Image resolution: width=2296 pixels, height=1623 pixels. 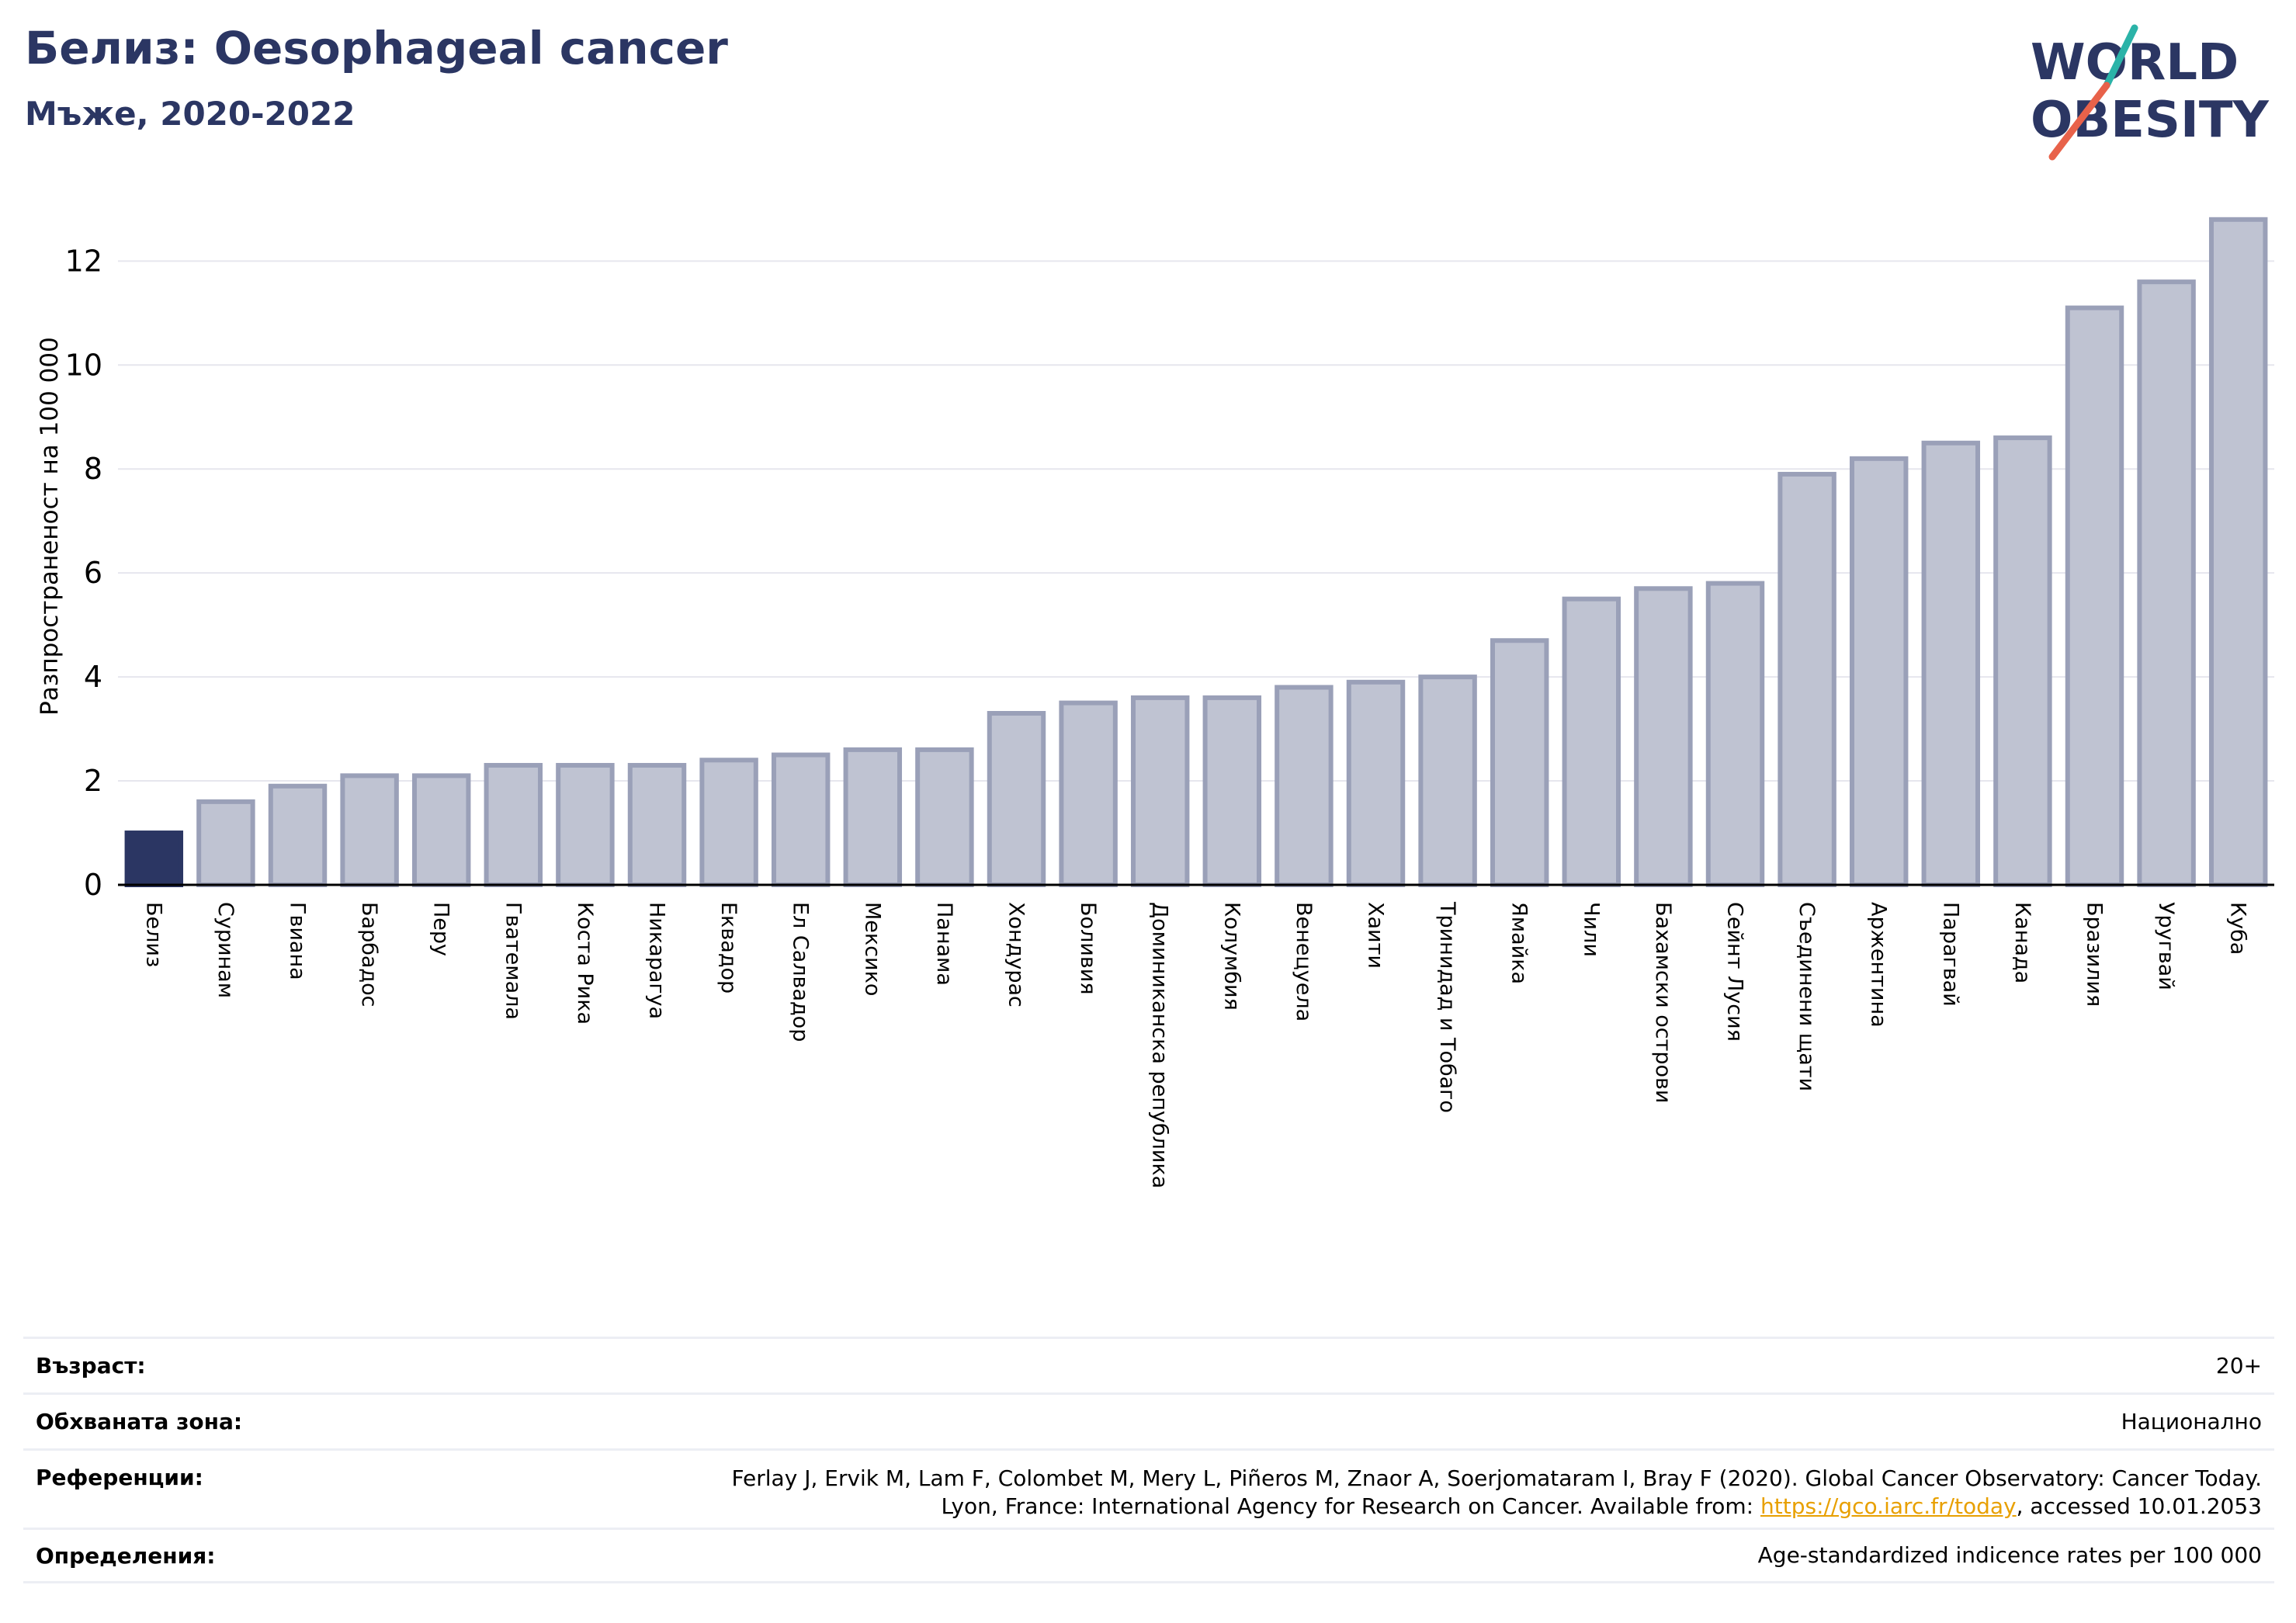 What do you see at coordinates (119, 1477) in the screenshot?
I see `references-label: Референции:` at bounding box center [119, 1477].